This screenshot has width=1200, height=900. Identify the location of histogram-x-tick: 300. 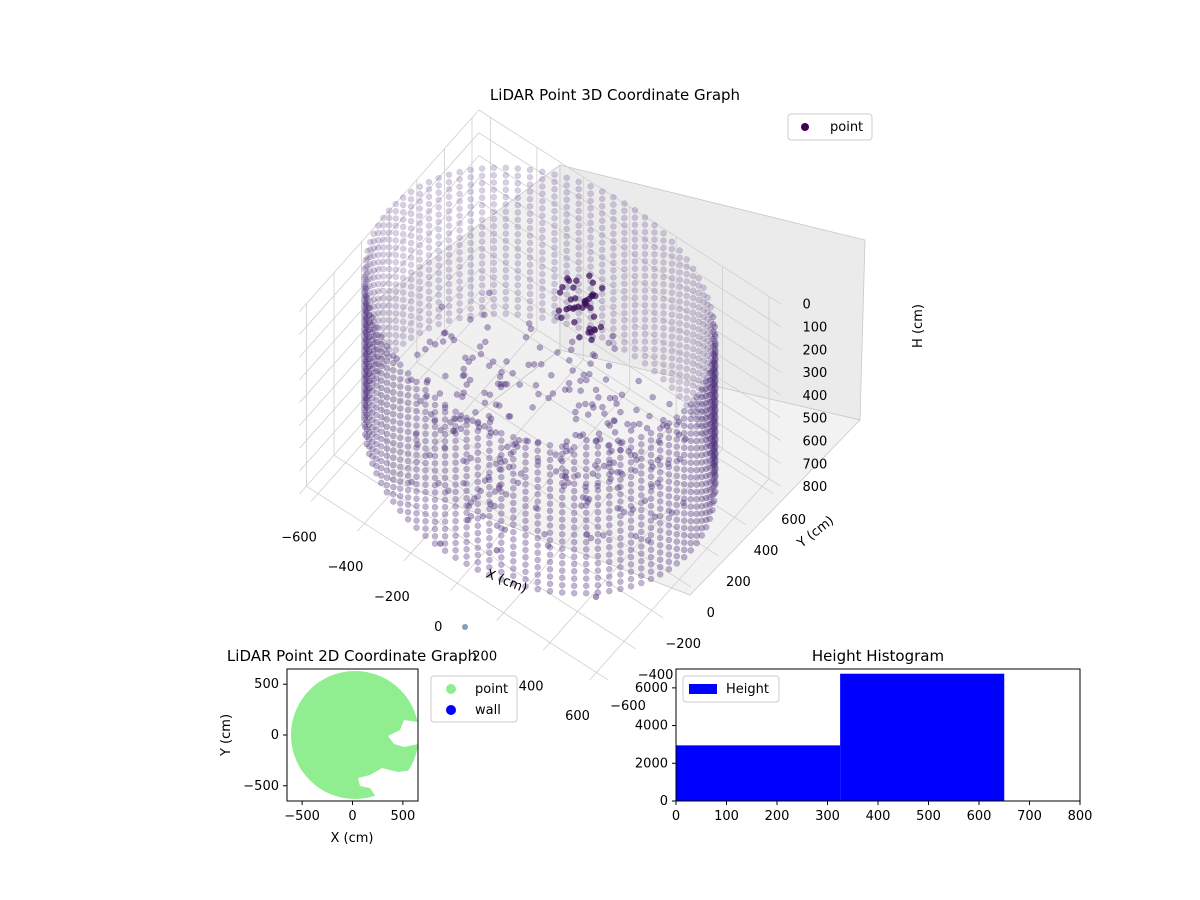
(827, 816).